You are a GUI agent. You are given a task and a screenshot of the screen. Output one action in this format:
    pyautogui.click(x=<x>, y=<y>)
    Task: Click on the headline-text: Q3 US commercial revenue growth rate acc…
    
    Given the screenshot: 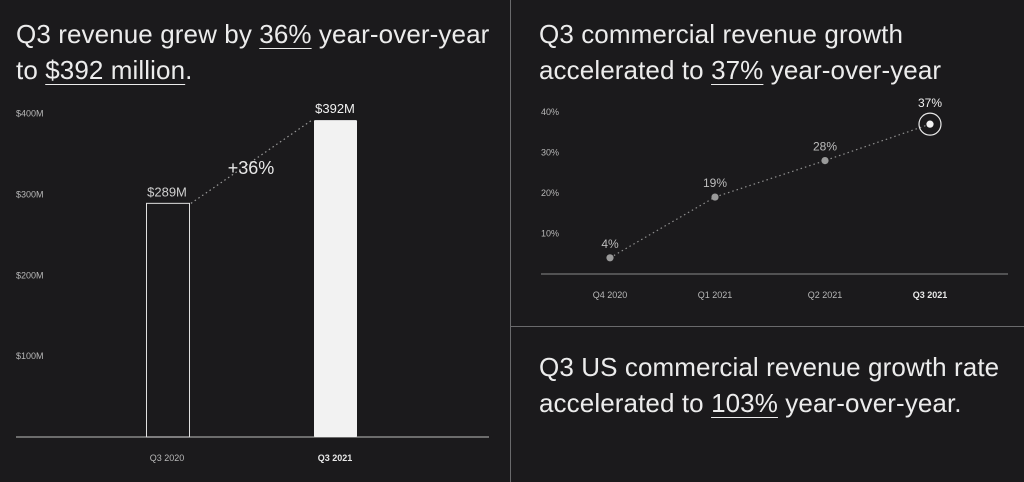 What is the action you would take?
    pyautogui.click(x=769, y=385)
    